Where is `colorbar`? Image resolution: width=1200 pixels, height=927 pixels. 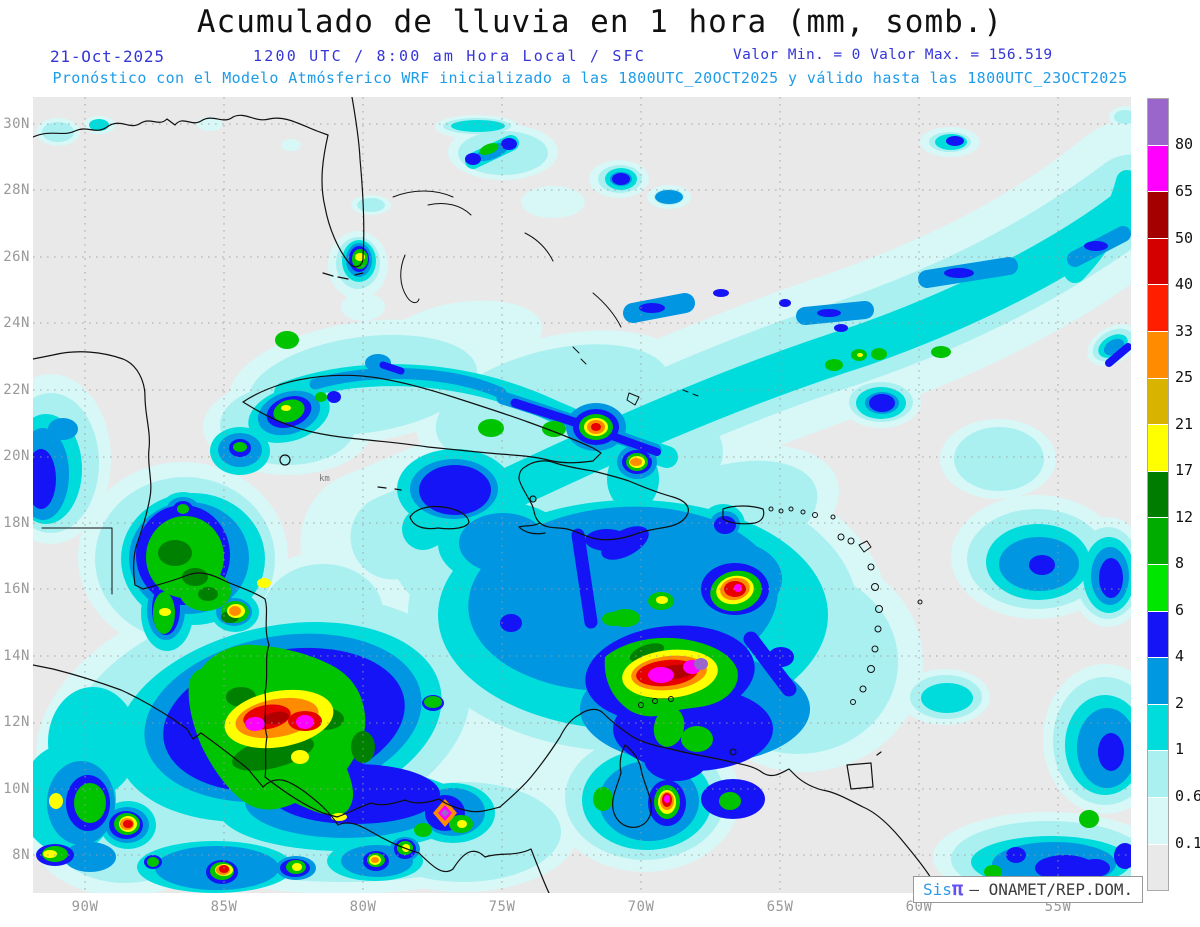 colorbar is located at coordinates (1158, 494).